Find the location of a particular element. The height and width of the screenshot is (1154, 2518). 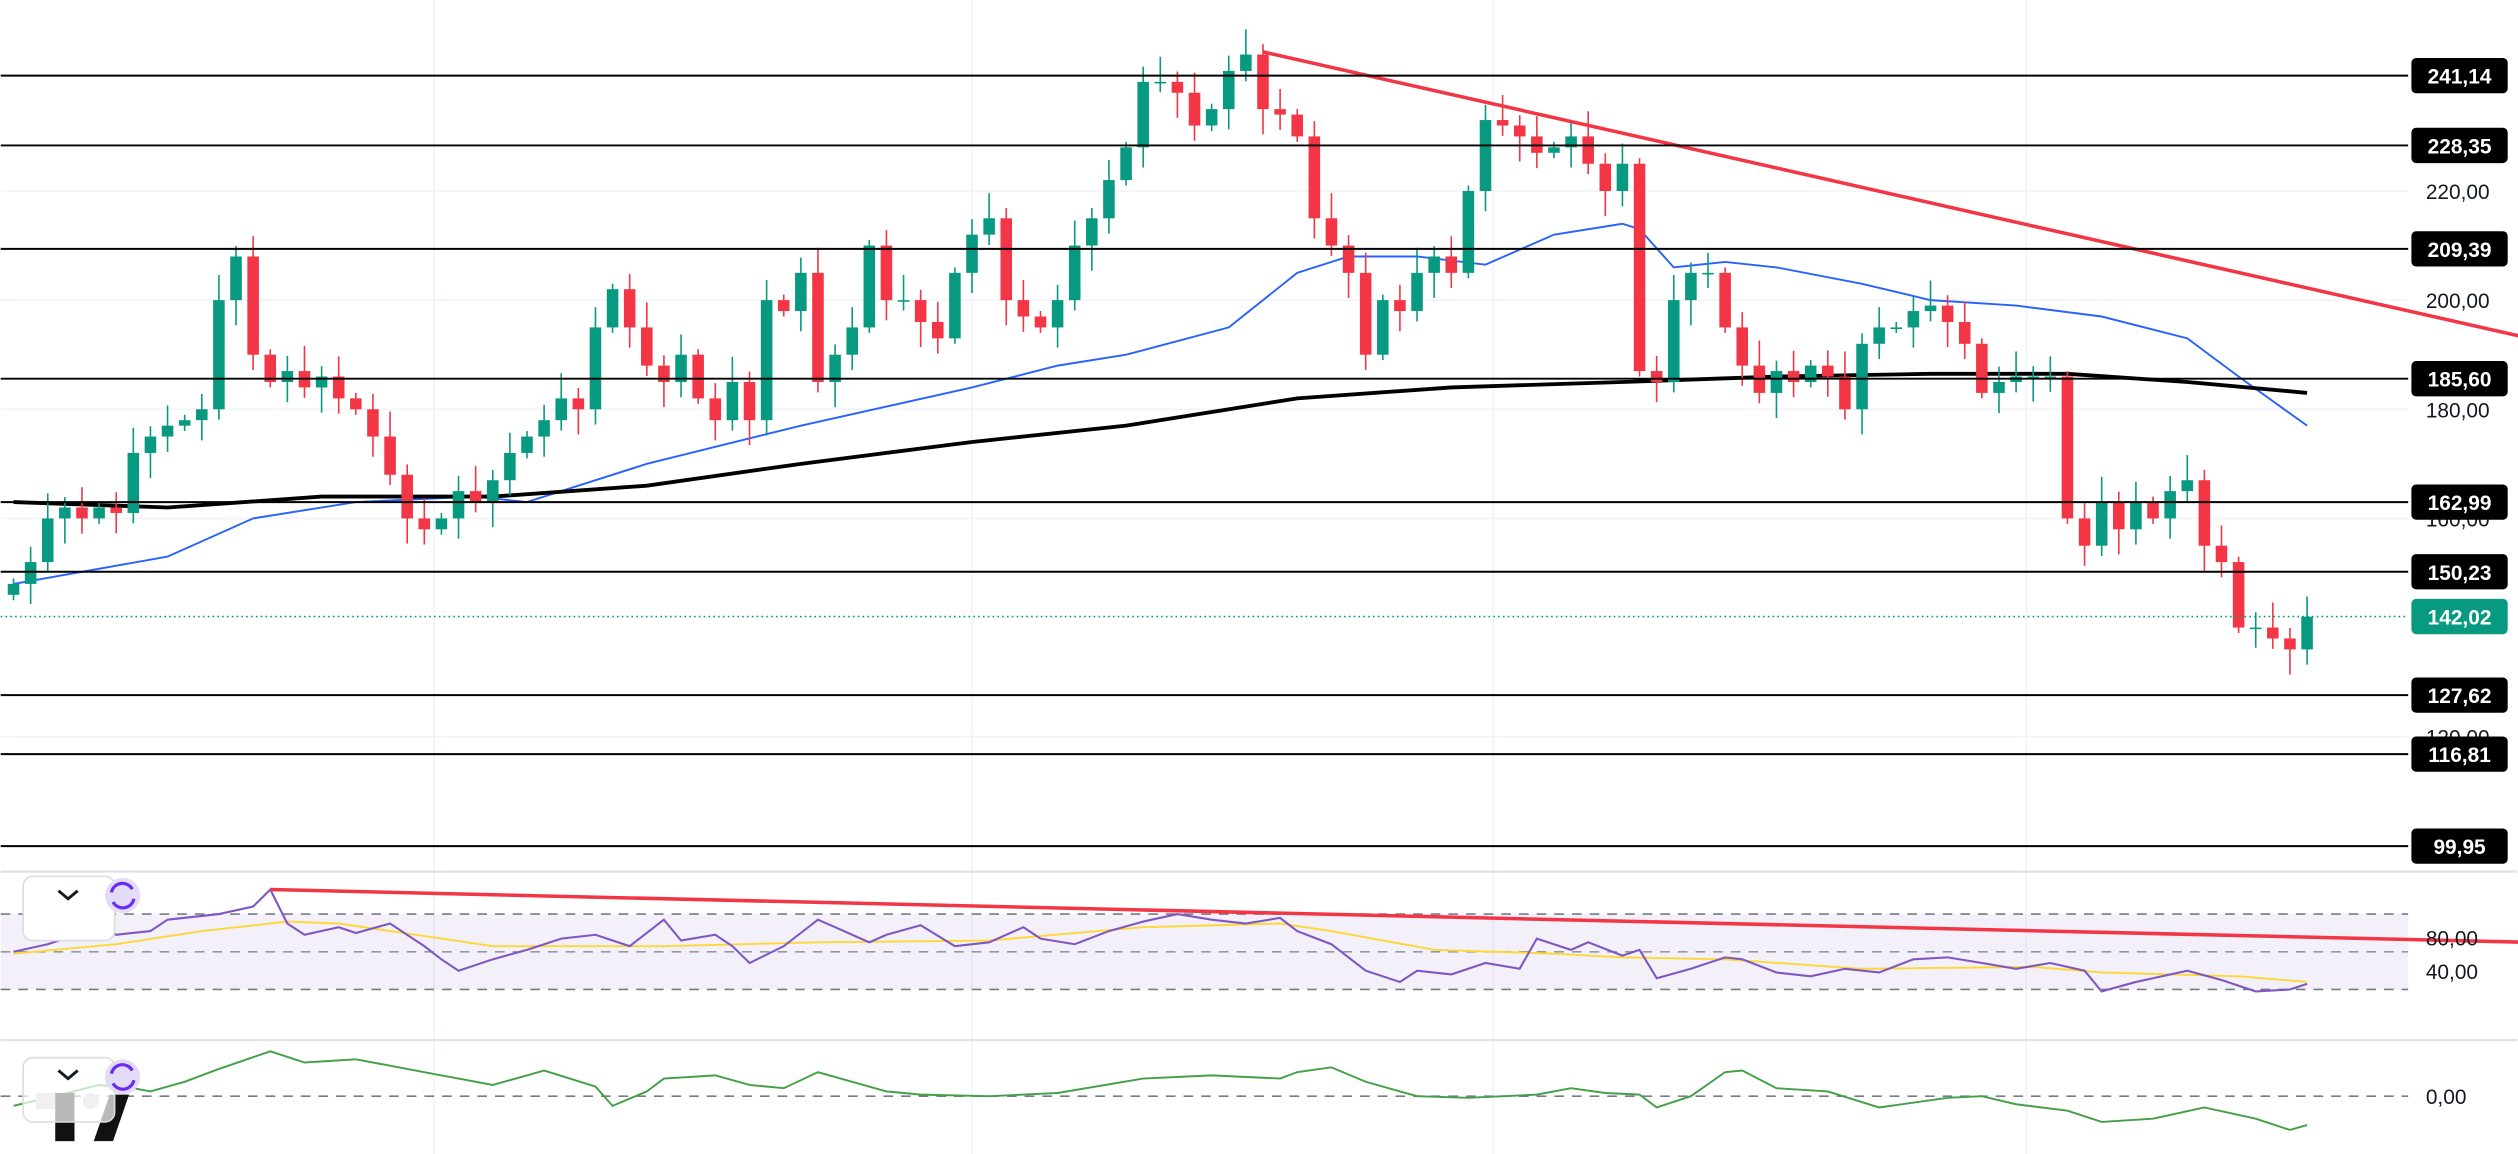

level-label: 241,14 is located at coordinates (2460, 77).